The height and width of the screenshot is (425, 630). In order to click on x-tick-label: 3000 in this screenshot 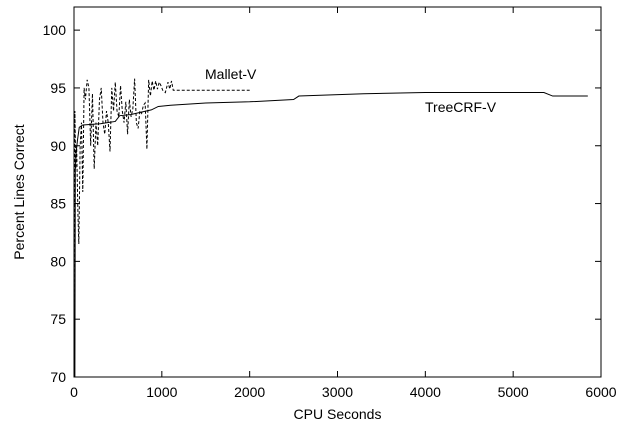, I will do `click(337, 392)`.